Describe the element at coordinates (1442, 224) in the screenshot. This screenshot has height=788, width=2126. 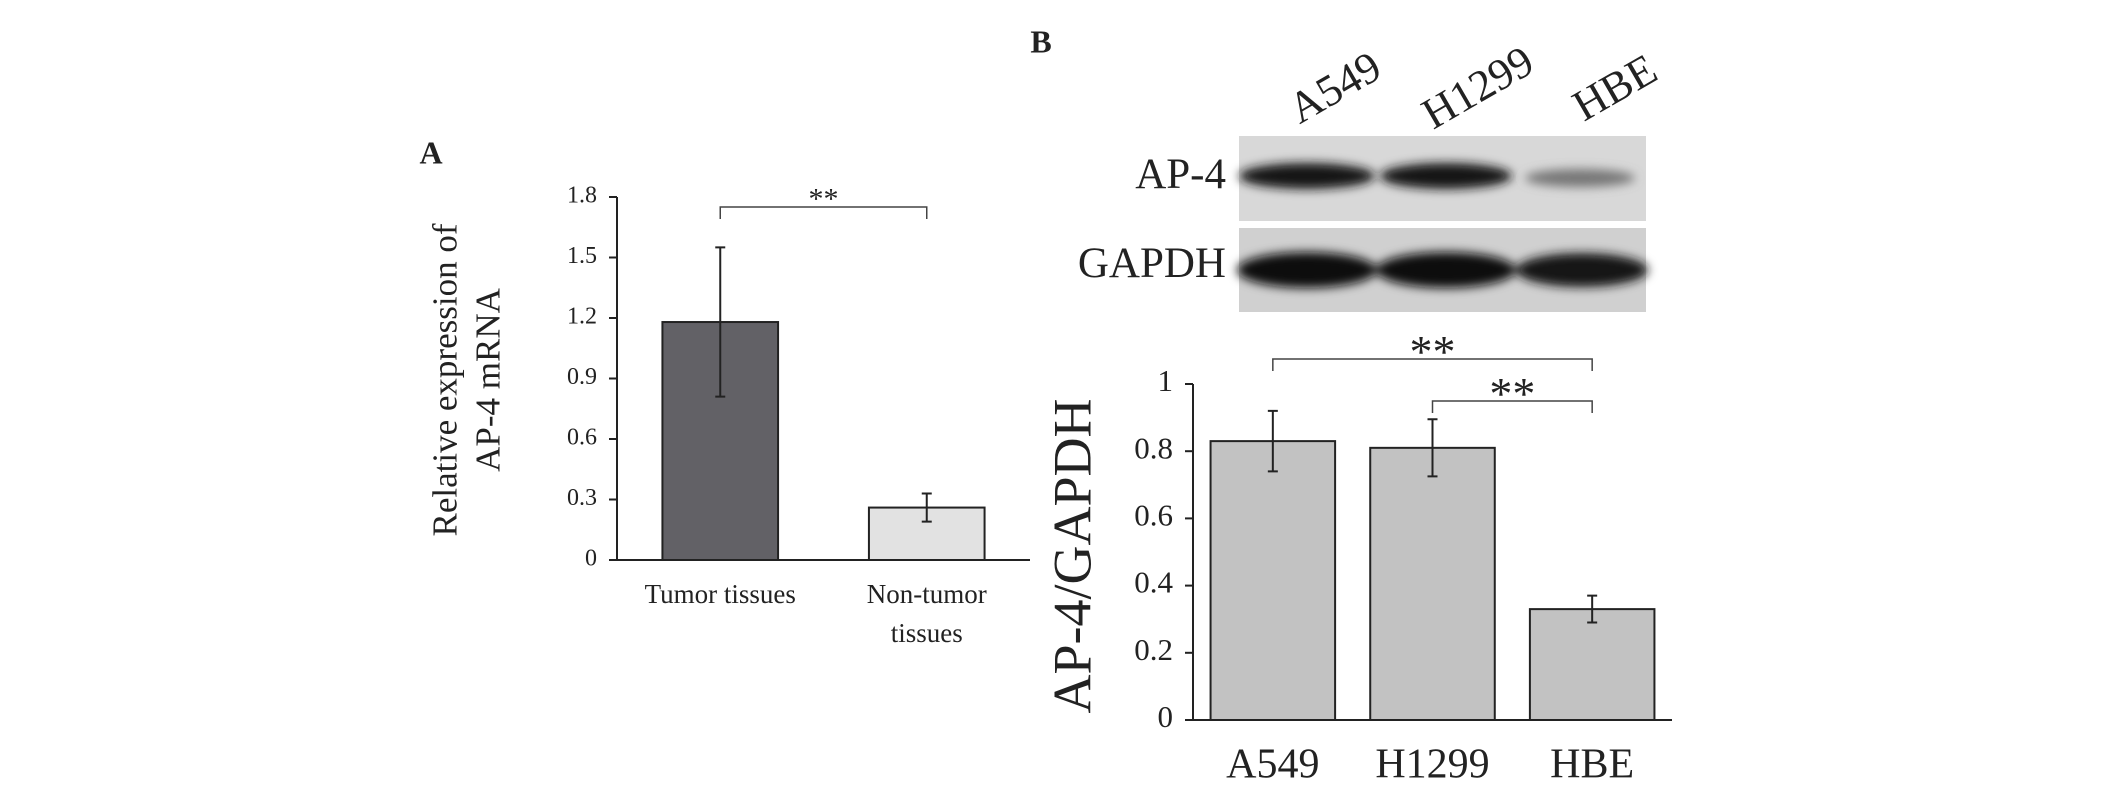
I see `blot` at that location.